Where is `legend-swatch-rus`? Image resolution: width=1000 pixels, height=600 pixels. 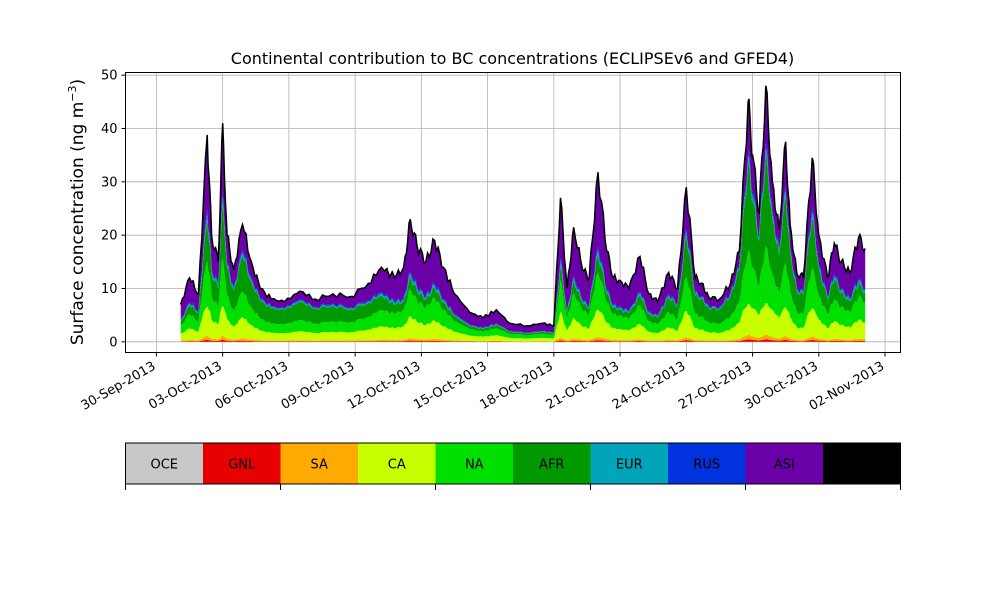 legend-swatch-rus is located at coordinates (707, 463).